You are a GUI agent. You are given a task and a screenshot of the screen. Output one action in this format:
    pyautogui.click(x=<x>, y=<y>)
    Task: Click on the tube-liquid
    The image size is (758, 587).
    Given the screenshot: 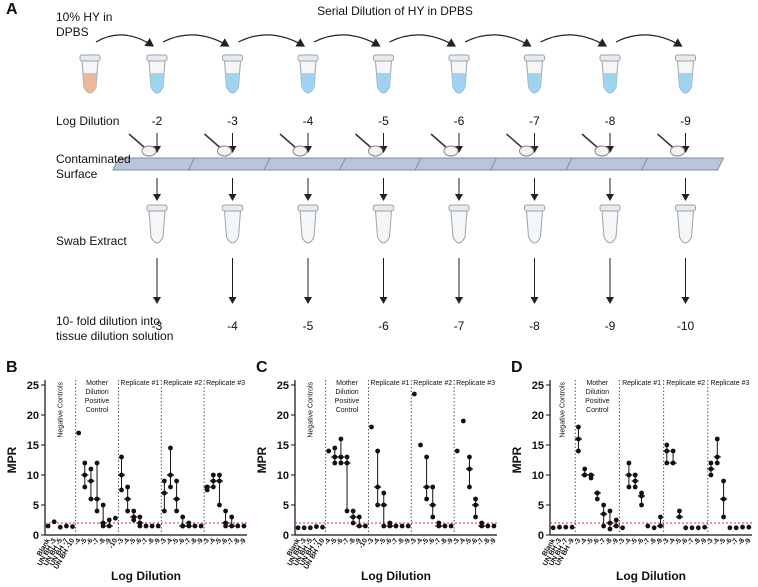 What is the action you would take?
    pyautogui.click(x=383, y=83)
    